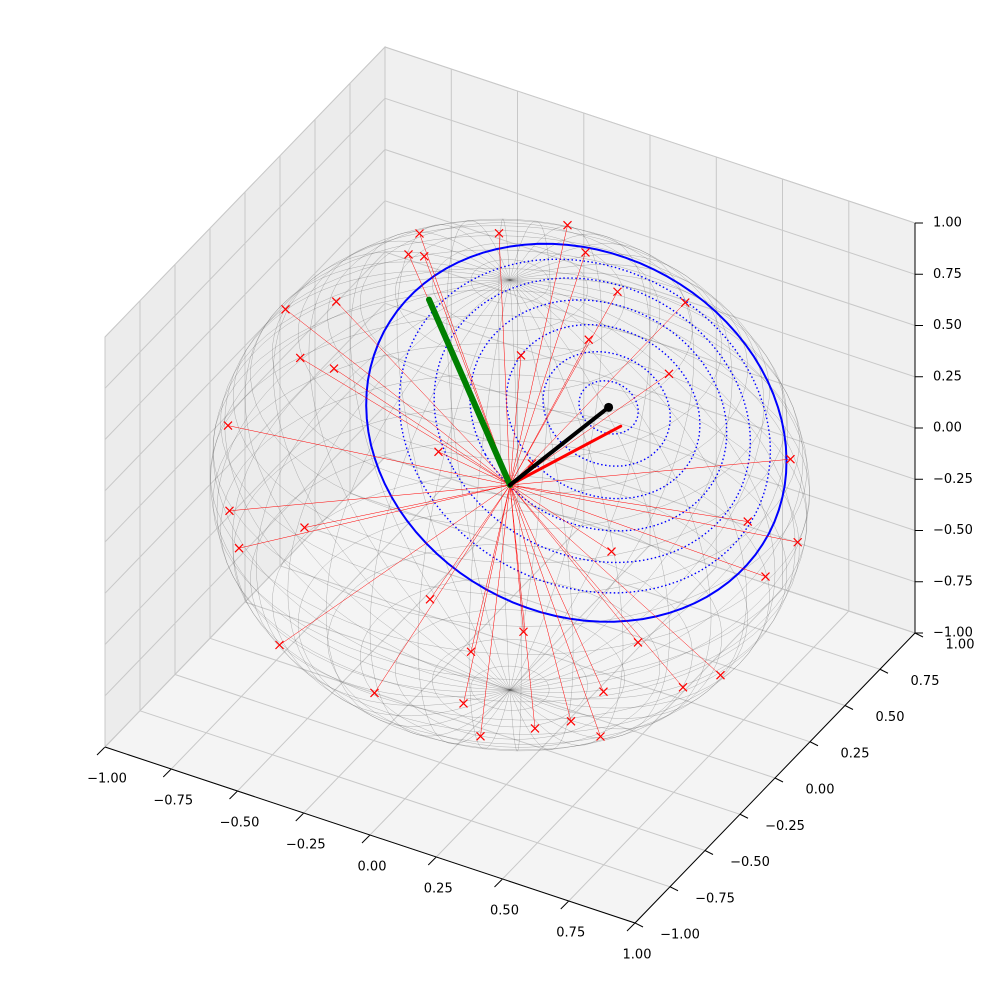 This screenshot has height=1000, width=1000. Describe the element at coordinates (947, 428) in the screenshot. I see `z-tick-label: 0.00` at that location.